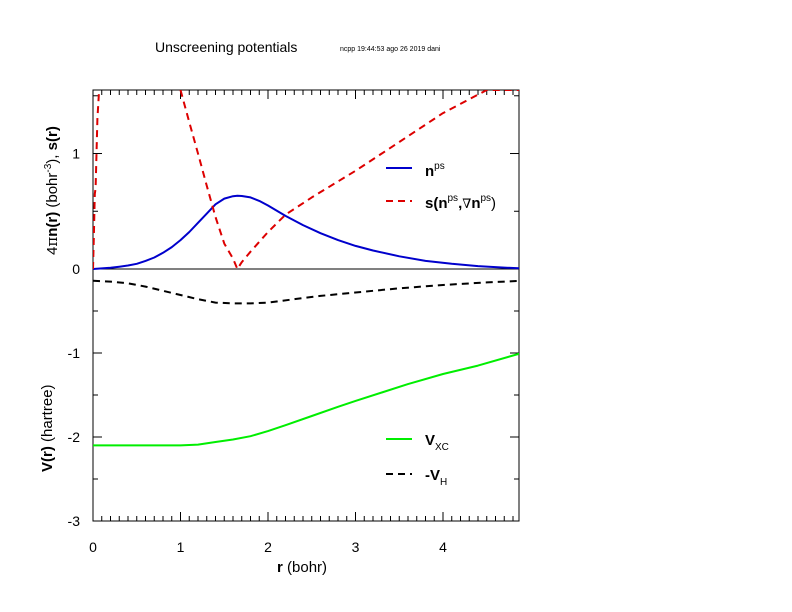  Describe the element at coordinates (226, 47) in the screenshot. I see `chart-title: Unscreening potentials` at that location.